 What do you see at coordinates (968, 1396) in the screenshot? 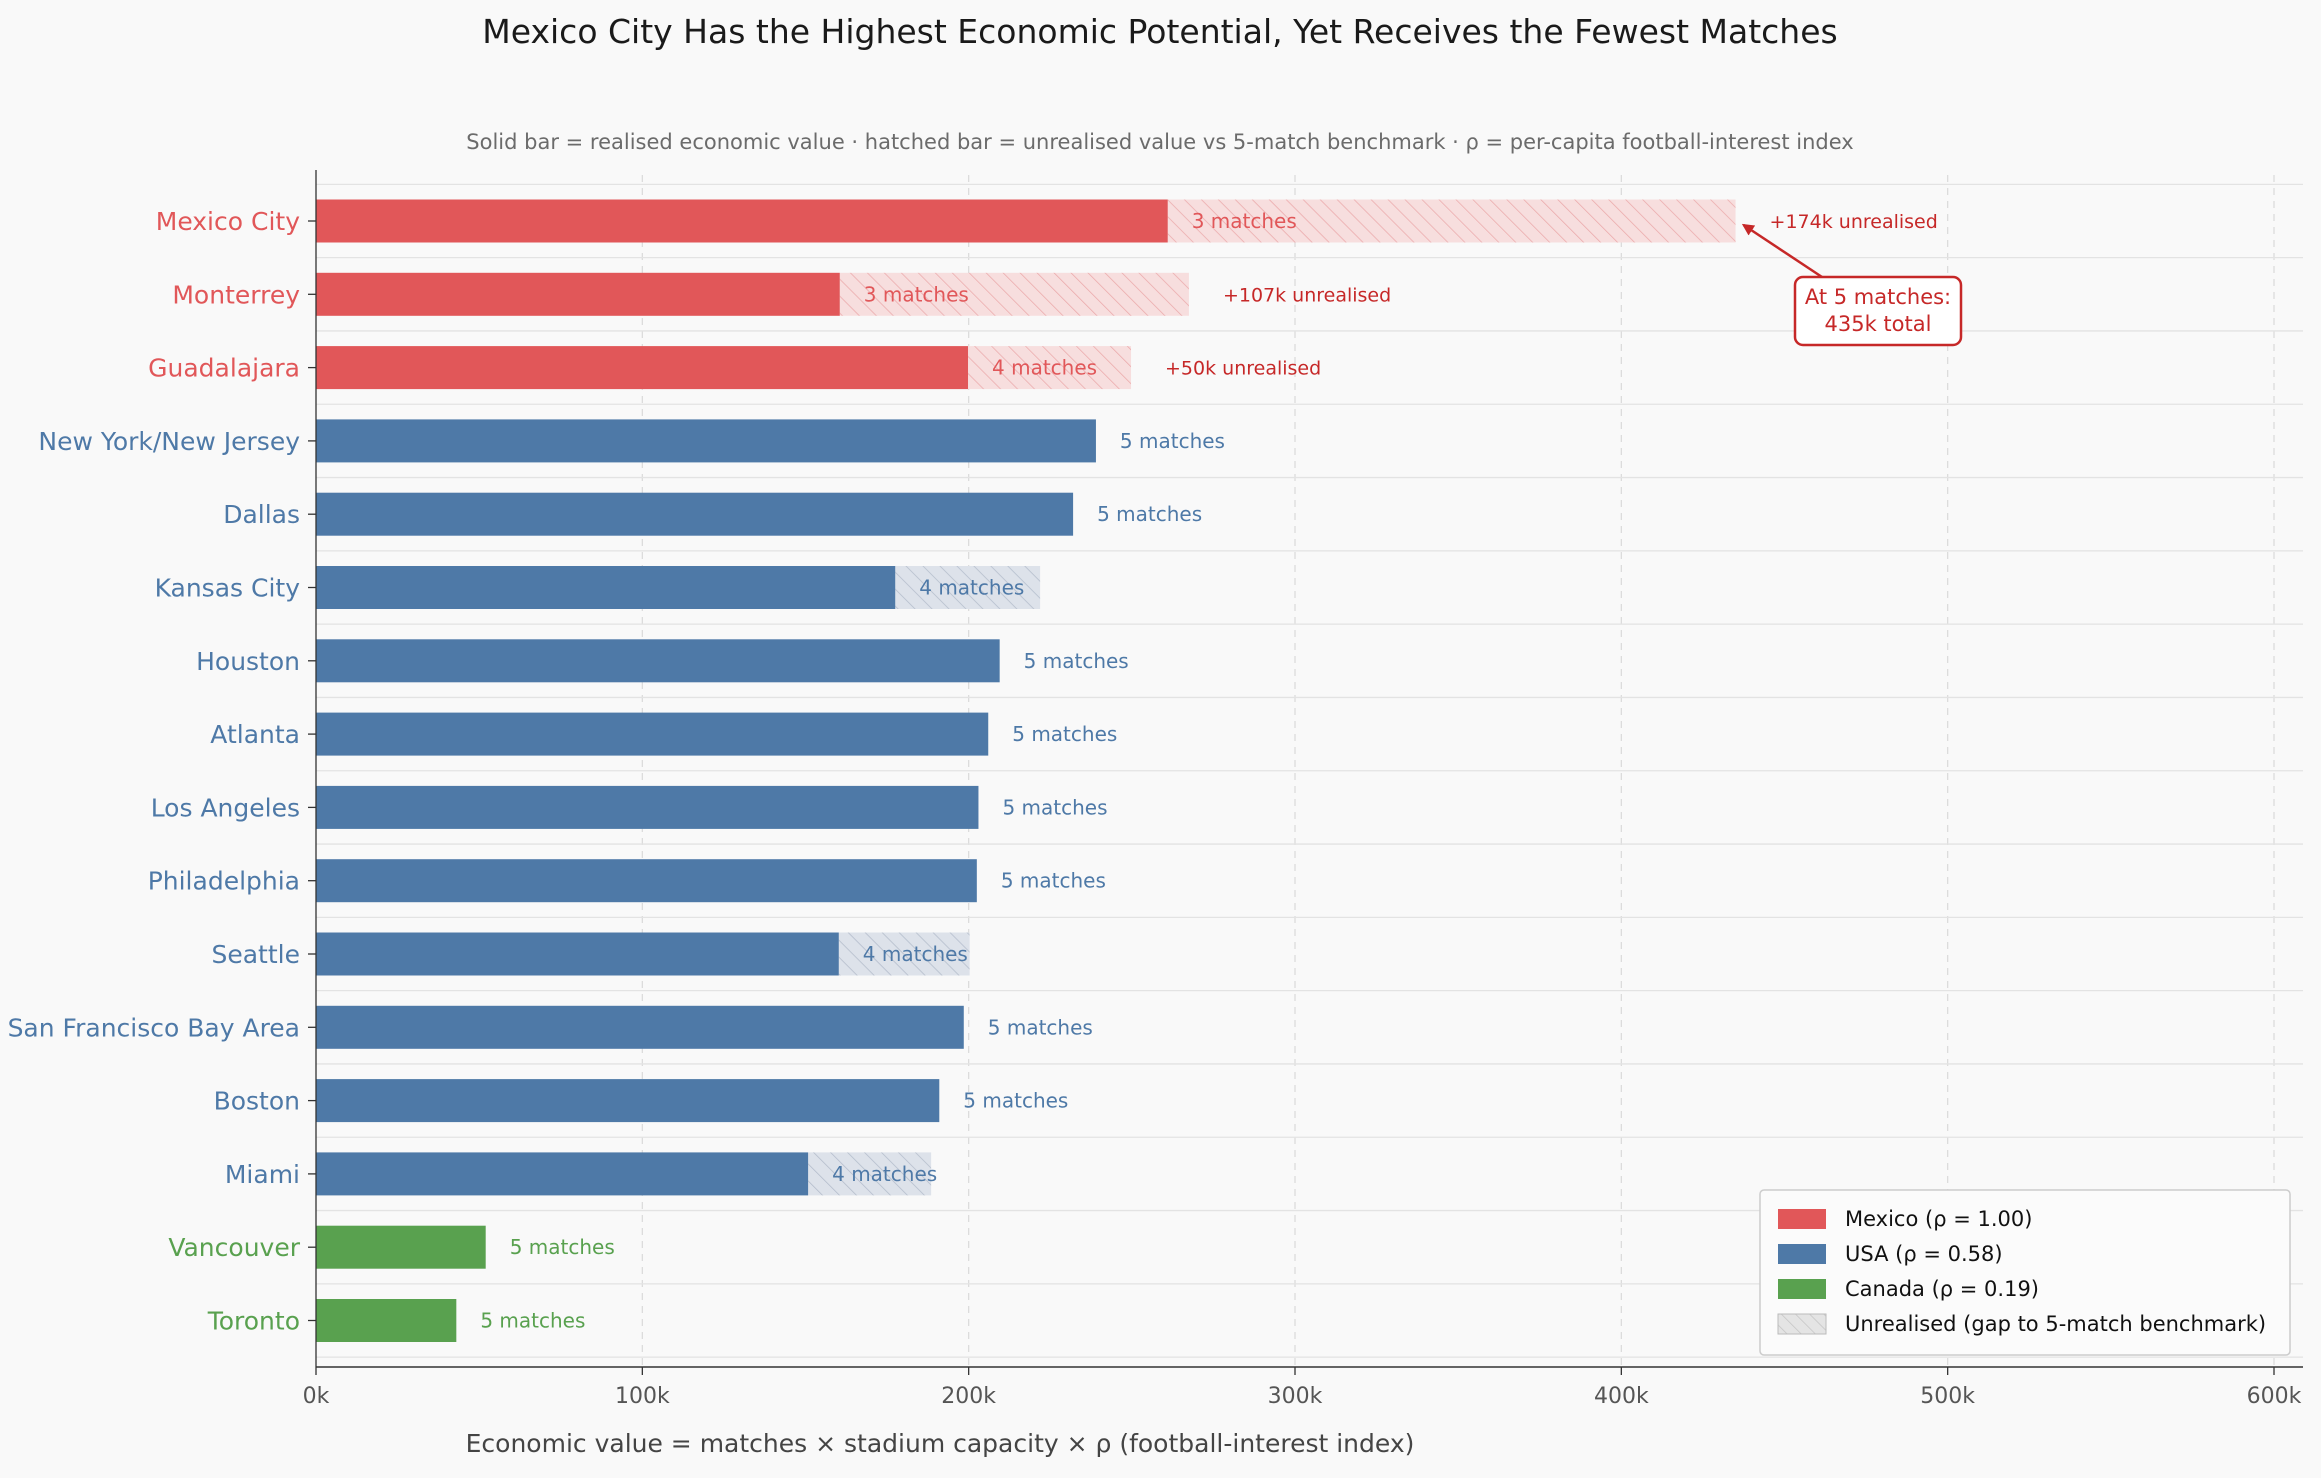
I see `x-tick-label: 200k` at bounding box center [968, 1396].